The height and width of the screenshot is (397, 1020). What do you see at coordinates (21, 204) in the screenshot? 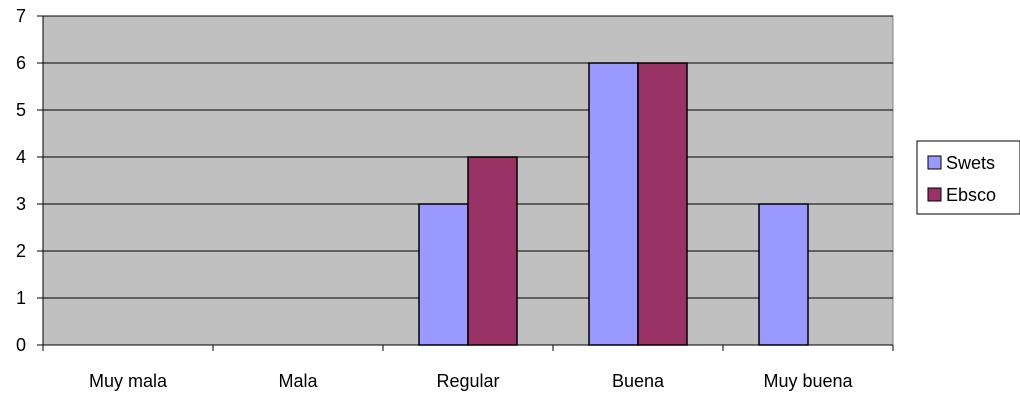
I see `y-tick-label: 3` at bounding box center [21, 204].